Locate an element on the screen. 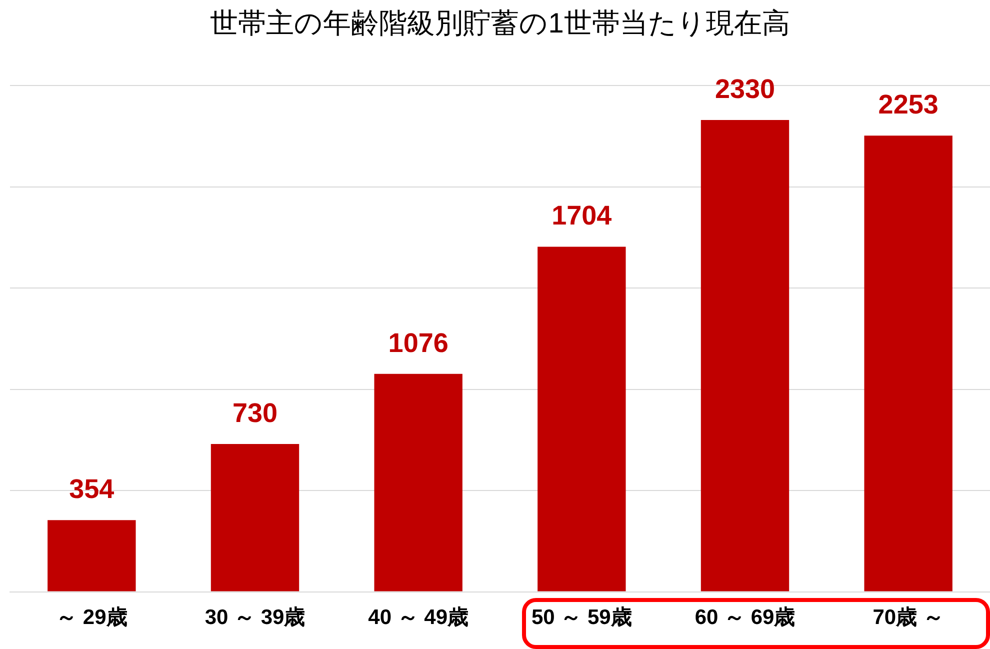 This screenshot has height=649, width=990. x-tick-label: 50 ～ 59歳 is located at coordinates (581, 618).